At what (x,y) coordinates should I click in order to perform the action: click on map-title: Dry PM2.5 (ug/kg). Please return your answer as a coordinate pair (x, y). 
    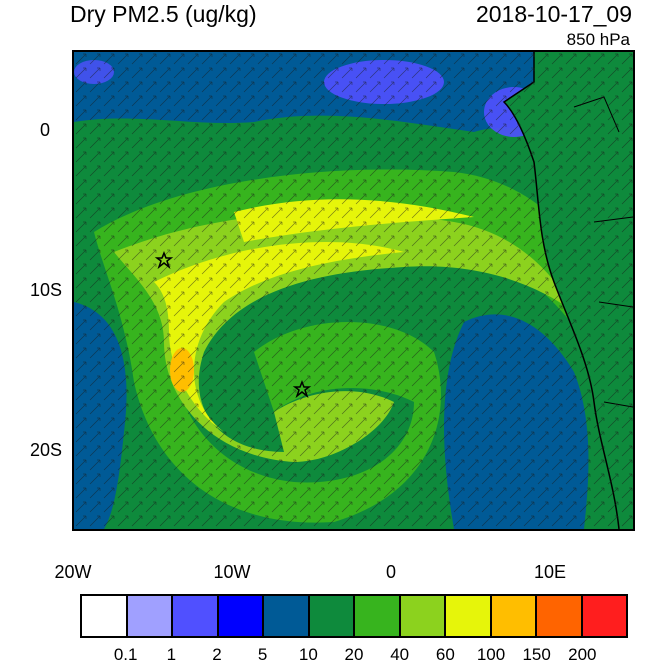
    Looking at the image, I should click on (163, 14).